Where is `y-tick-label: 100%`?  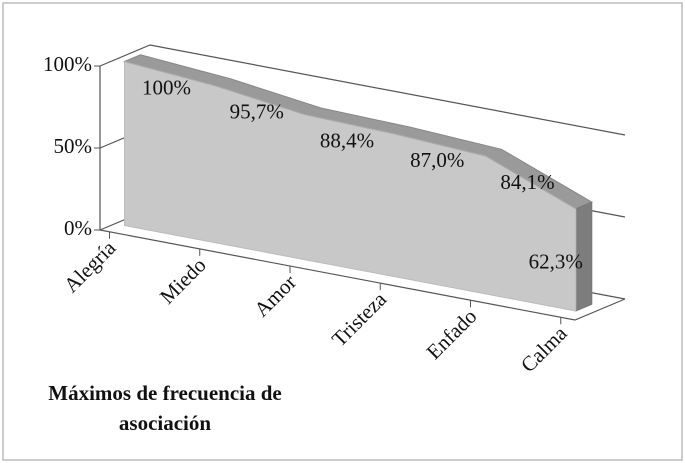
y-tick-label: 100% is located at coordinates (67, 64).